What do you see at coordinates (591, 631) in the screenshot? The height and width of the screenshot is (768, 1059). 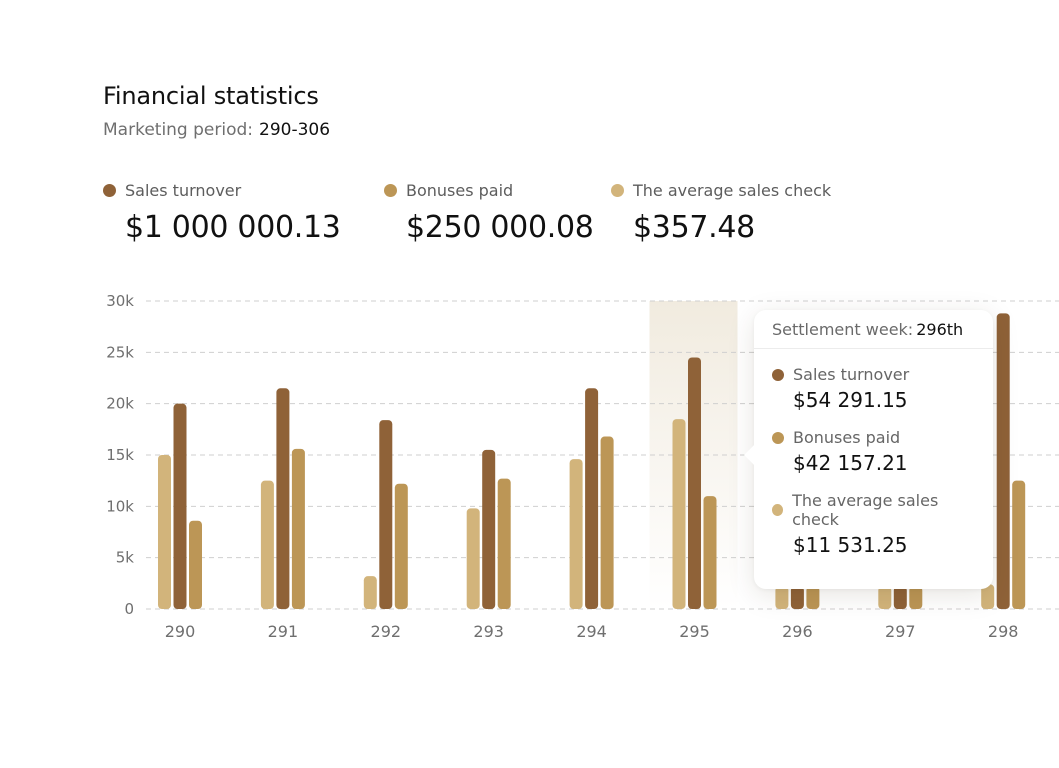 I see `x-tick-label: 294` at bounding box center [591, 631].